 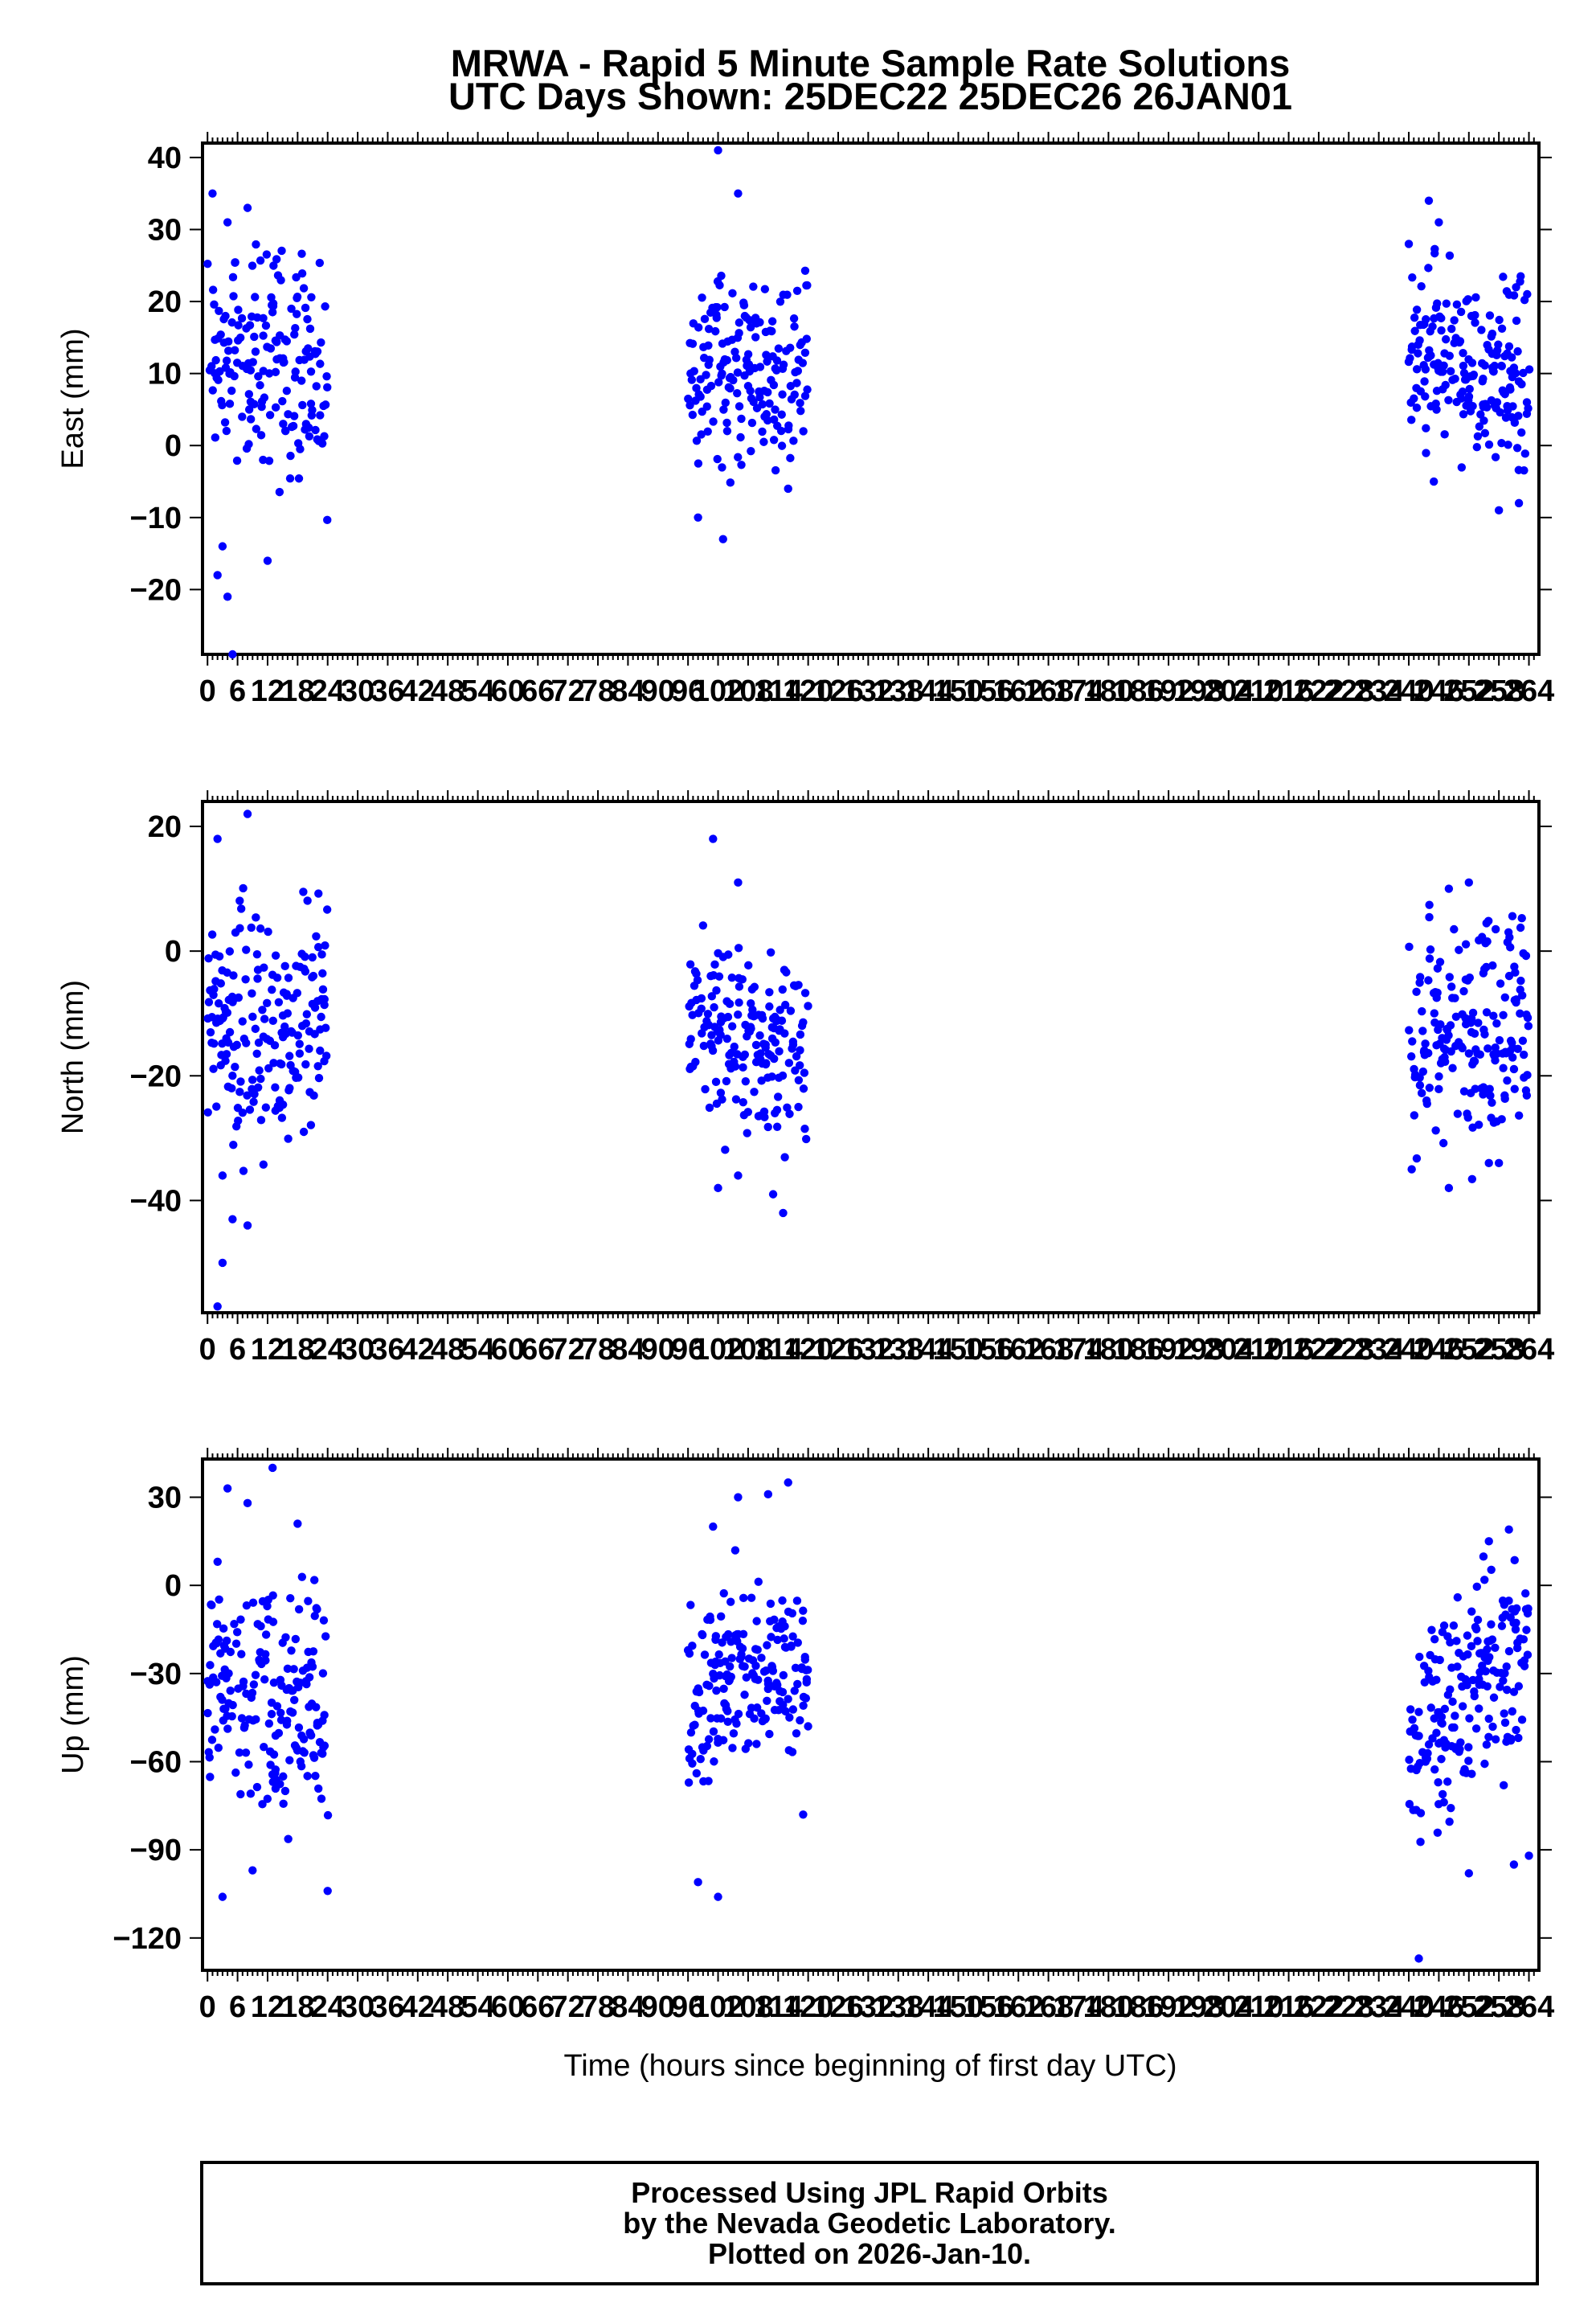 I want to click on x-tick-label: 102, so click(x=718, y=691).